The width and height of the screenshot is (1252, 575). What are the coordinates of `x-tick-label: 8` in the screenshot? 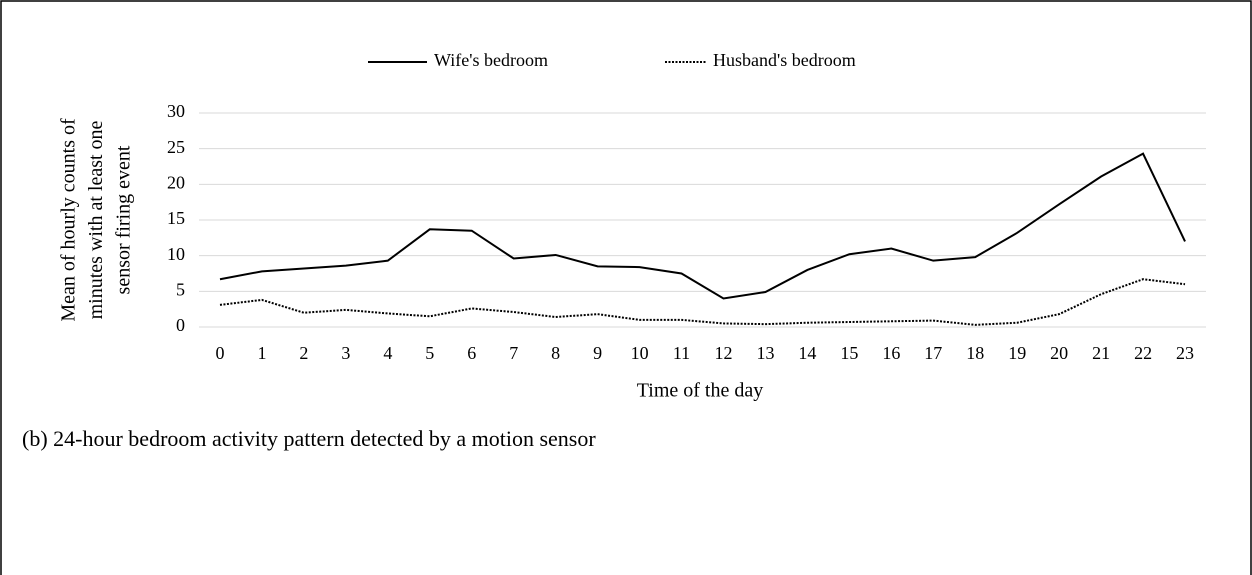 It's located at (555, 353).